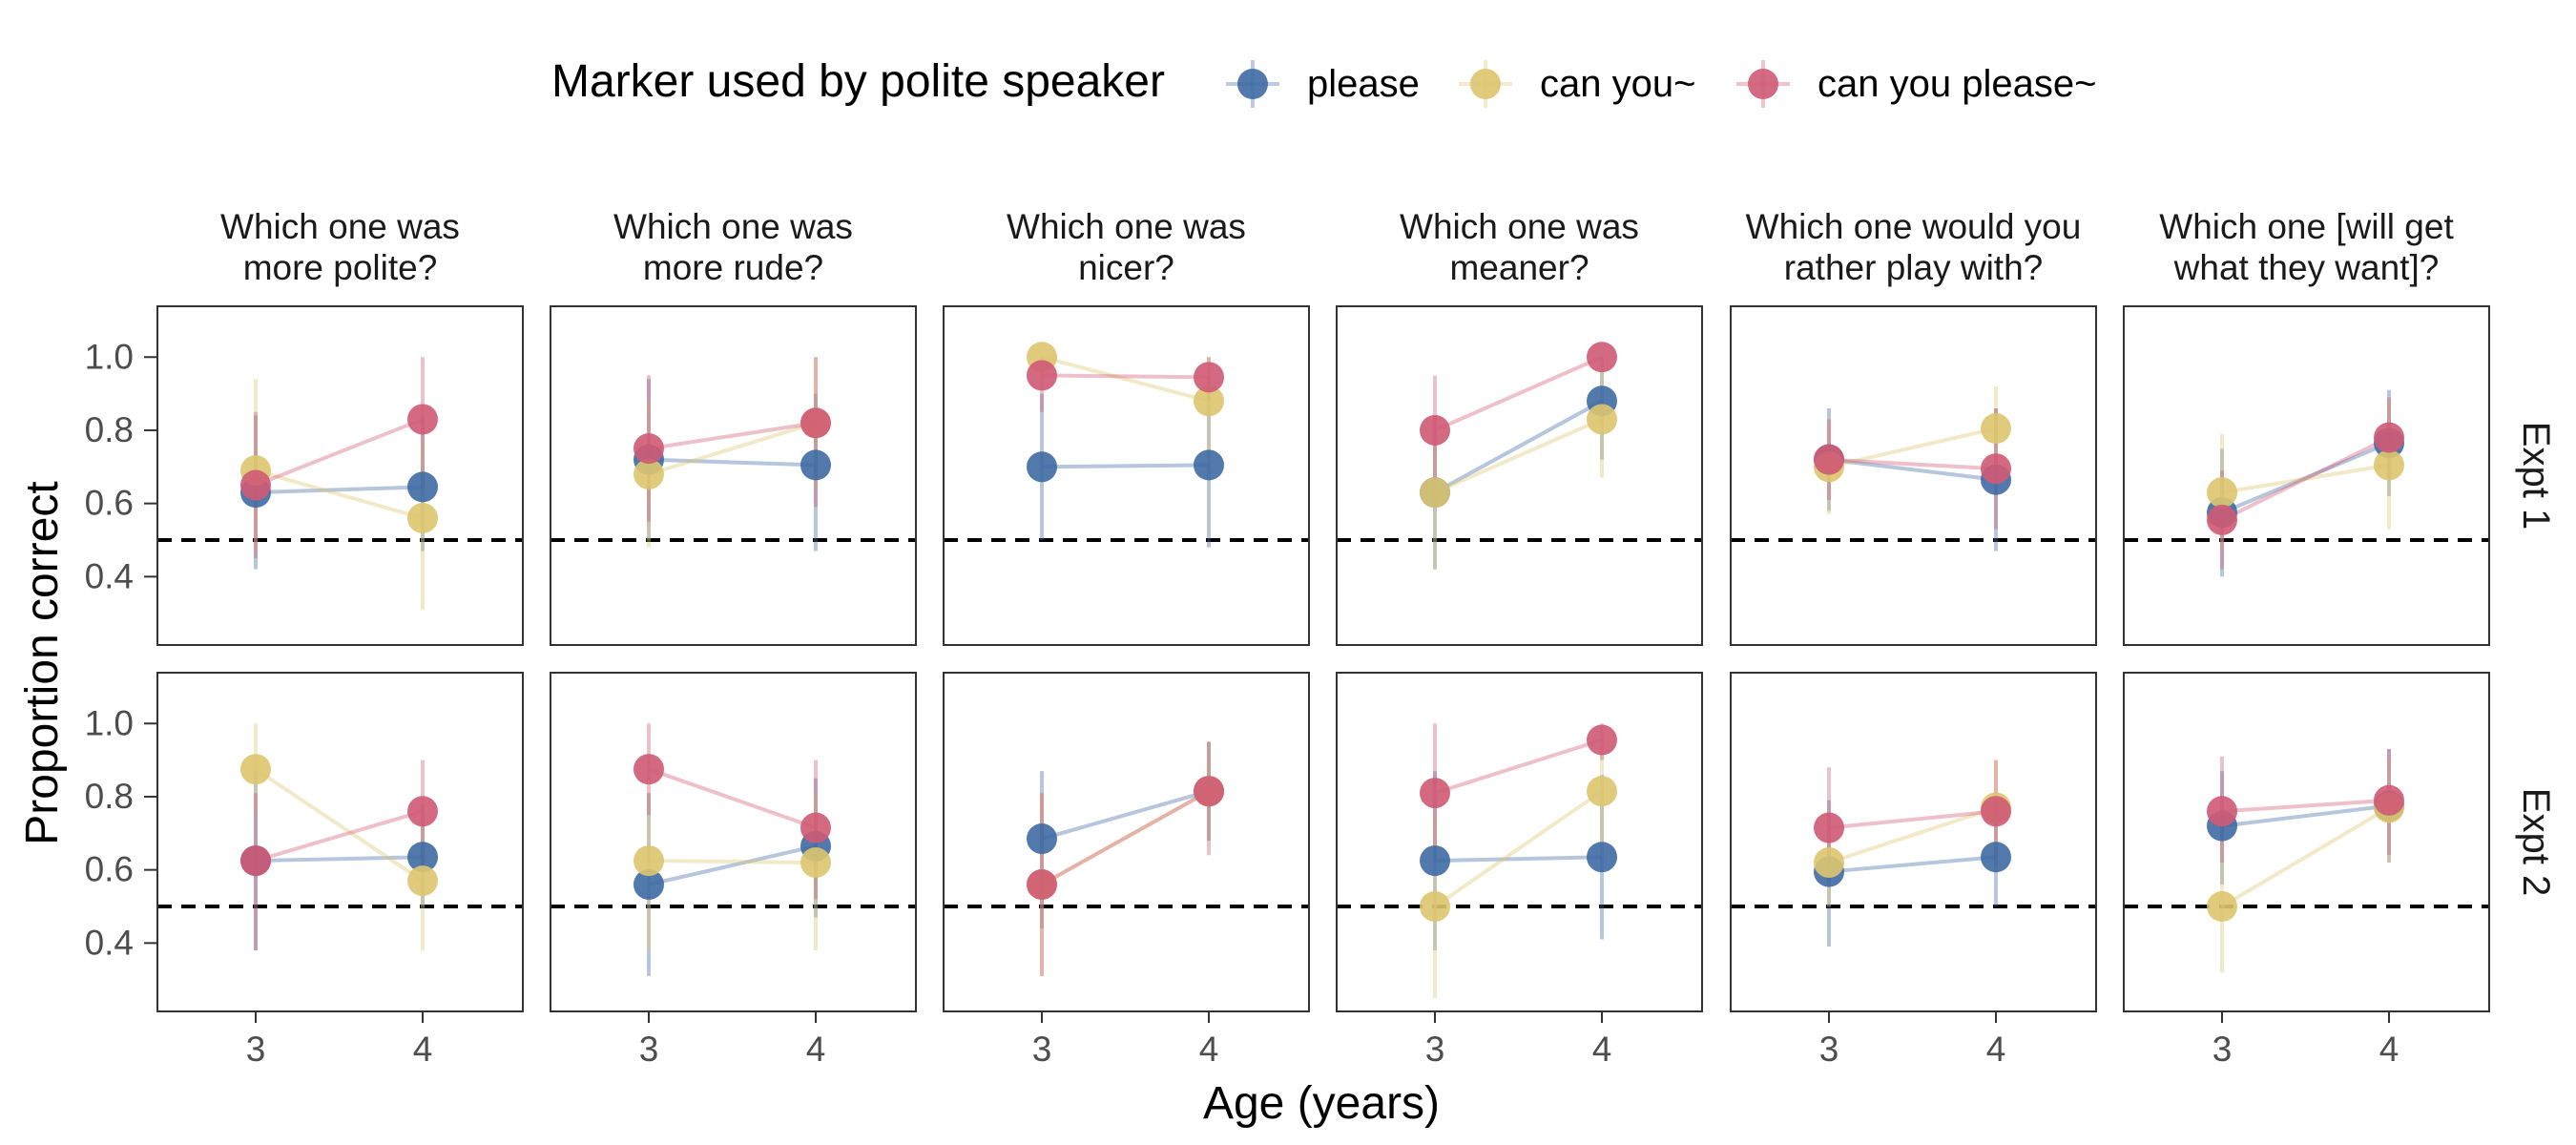 The width and height of the screenshot is (2576, 1145). What do you see at coordinates (2306, 268) in the screenshot?
I see `facet-title: what they want]?` at bounding box center [2306, 268].